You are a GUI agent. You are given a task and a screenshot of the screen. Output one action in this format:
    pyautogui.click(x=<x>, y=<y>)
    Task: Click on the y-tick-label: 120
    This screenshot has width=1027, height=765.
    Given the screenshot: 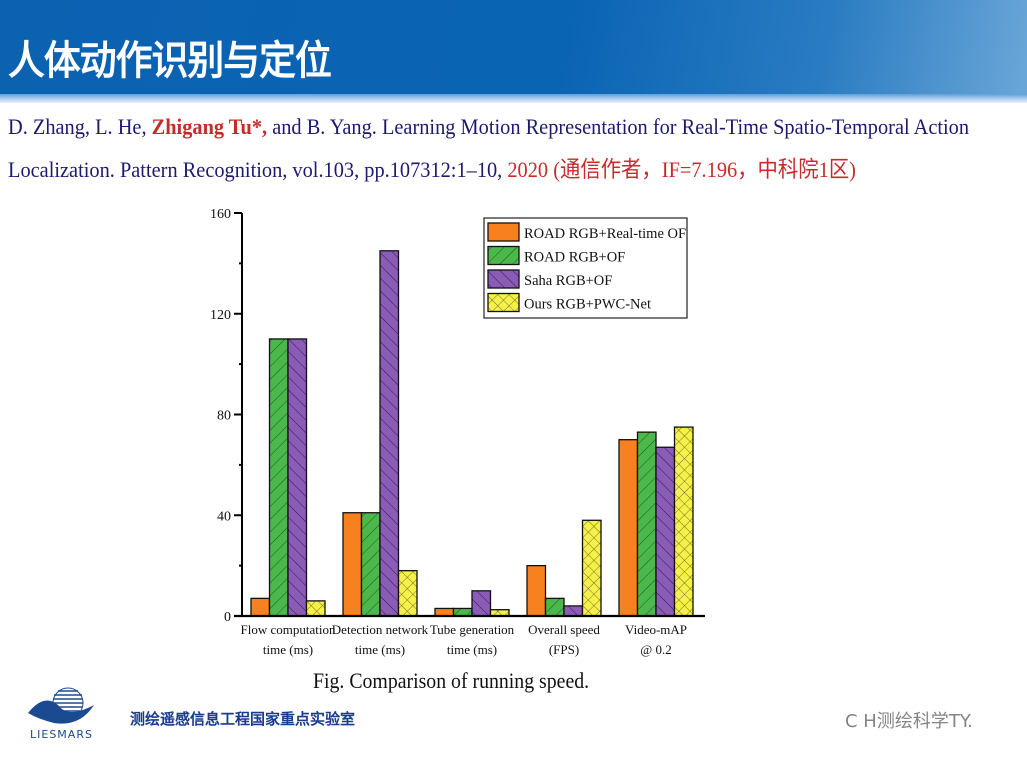 What is the action you would take?
    pyautogui.click(x=220, y=315)
    